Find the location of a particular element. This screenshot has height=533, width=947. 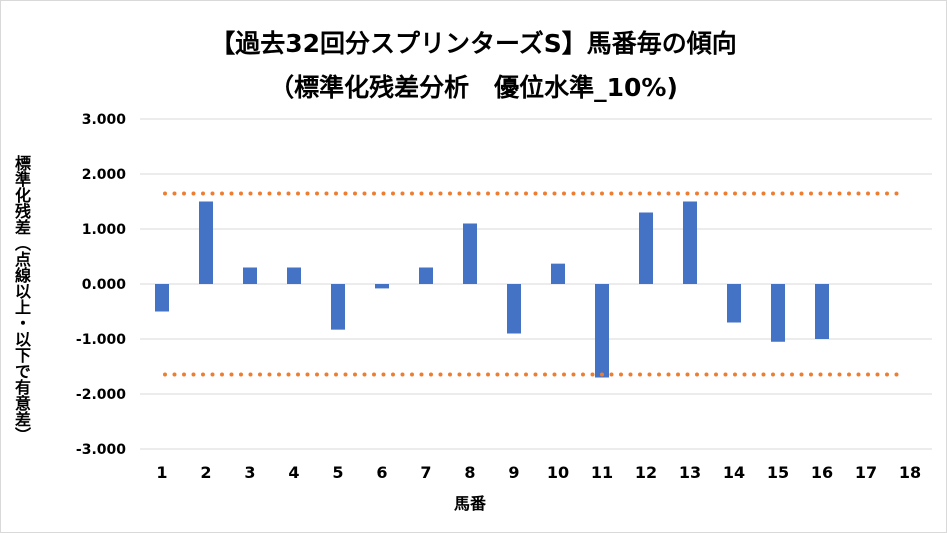

x-axis-label: 馬番 is located at coordinates (469, 503).